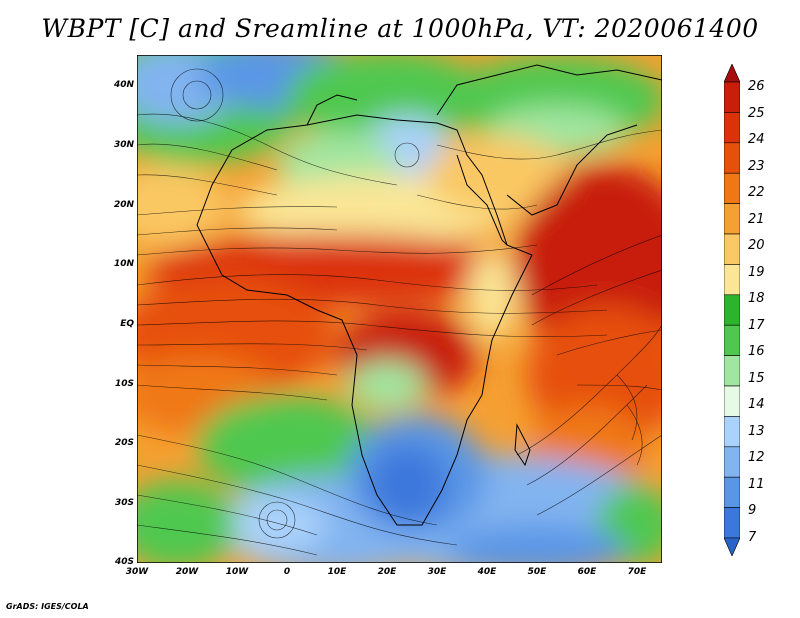  I want to click on colorbar-label-15: 15, so click(756, 378).